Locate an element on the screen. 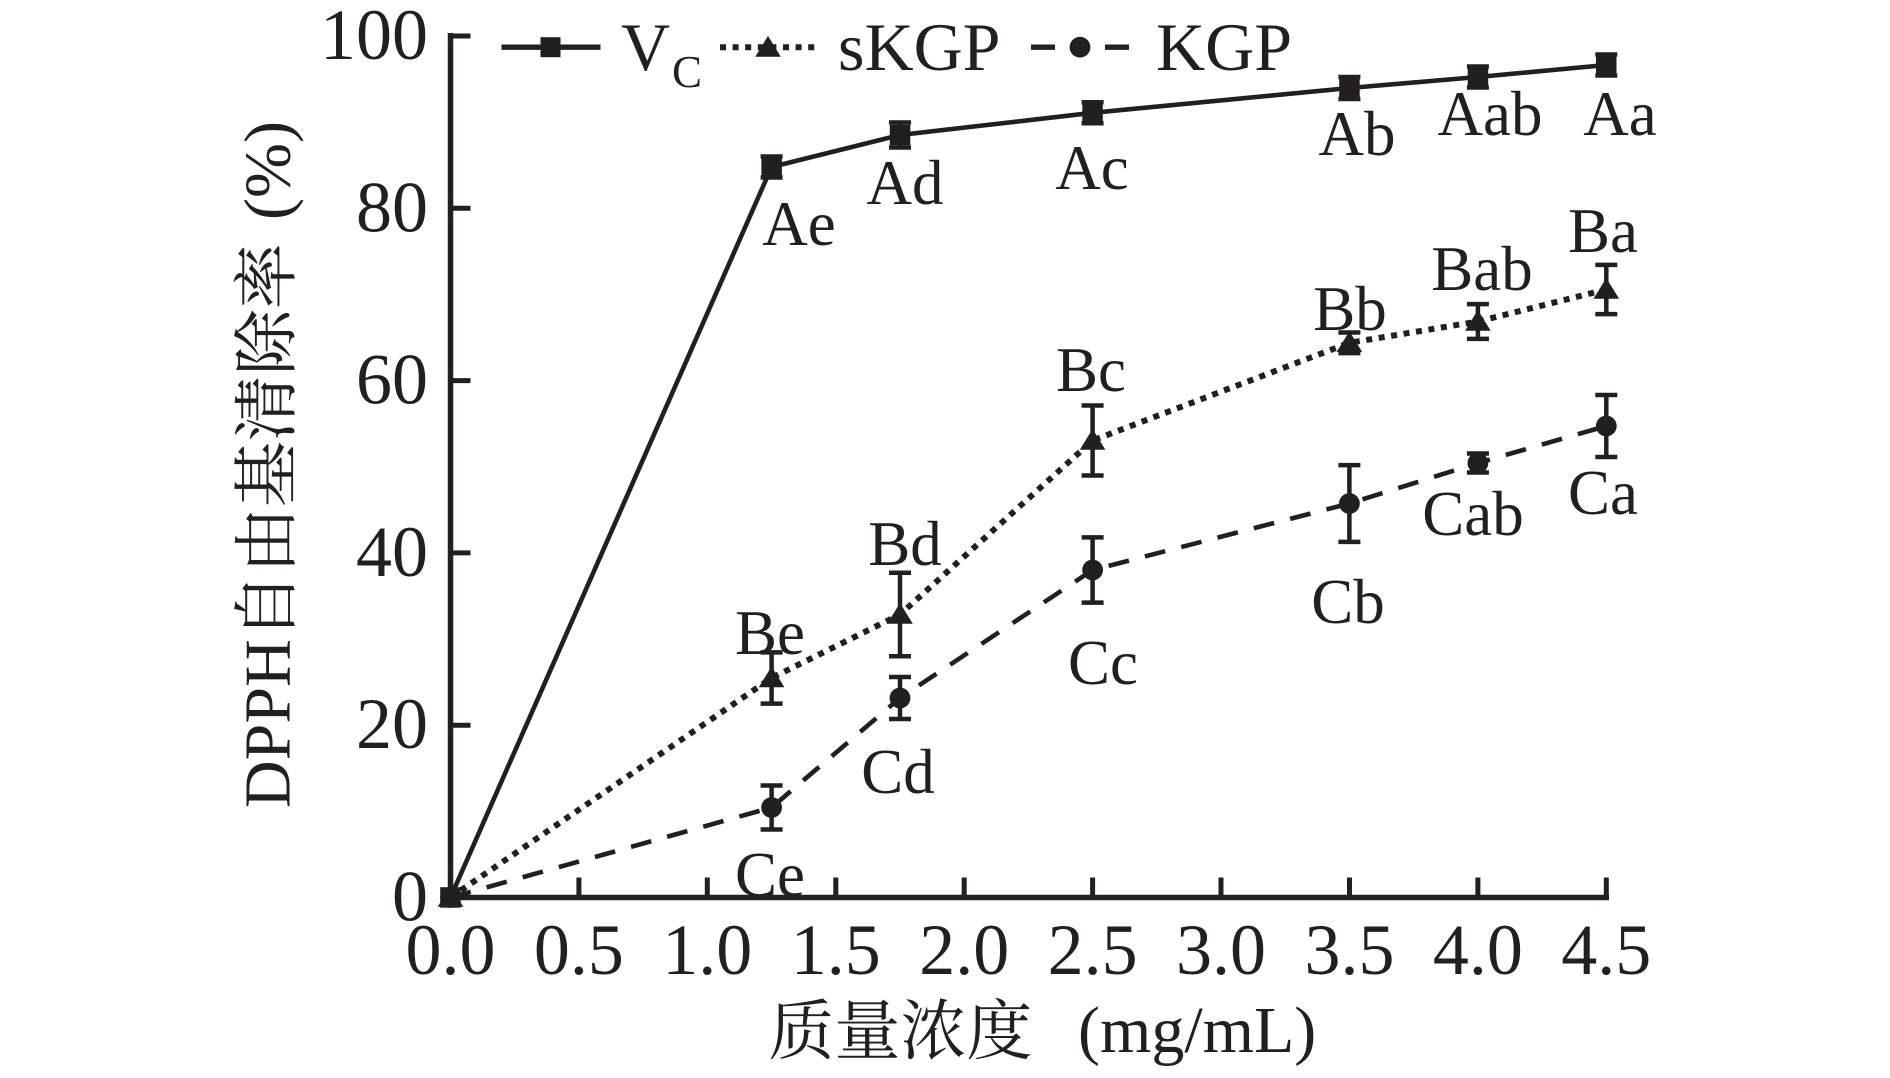 This screenshot has height=1078, width=1890. svg-text: C is located at coordinates (687, 72).